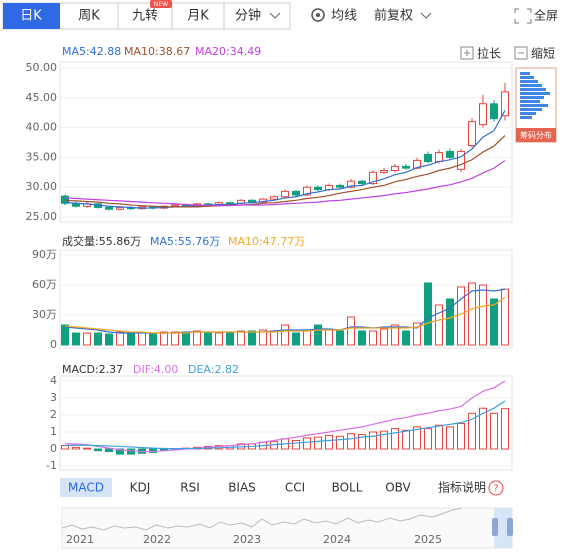 Image resolution: width=562 pixels, height=552 pixels. What do you see at coordinates (53, 397) in the screenshot?
I see `y-tick-label: 3` at bounding box center [53, 397].